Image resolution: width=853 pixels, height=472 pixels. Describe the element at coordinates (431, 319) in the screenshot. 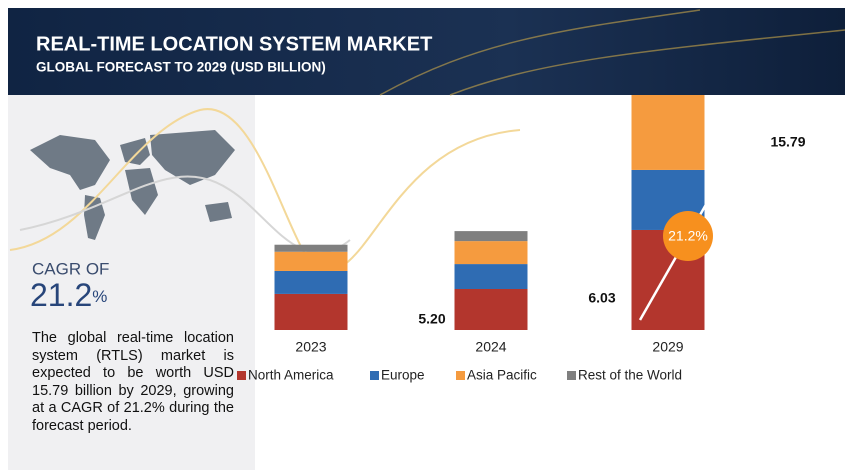

I see `total-label: 5.20` at that location.